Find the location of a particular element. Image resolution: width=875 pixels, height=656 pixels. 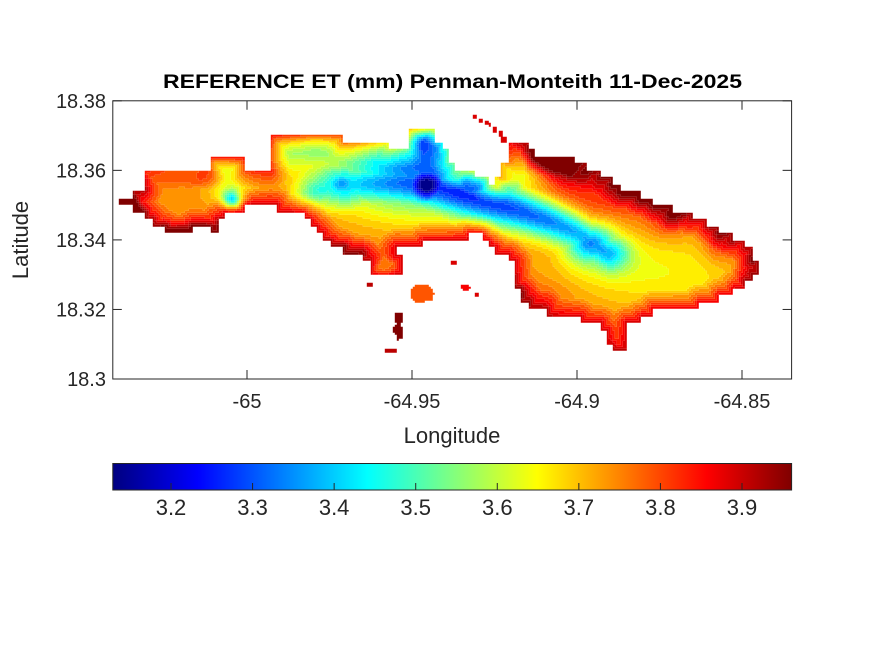

svg-text: 18.38 is located at coordinates (81, 102).